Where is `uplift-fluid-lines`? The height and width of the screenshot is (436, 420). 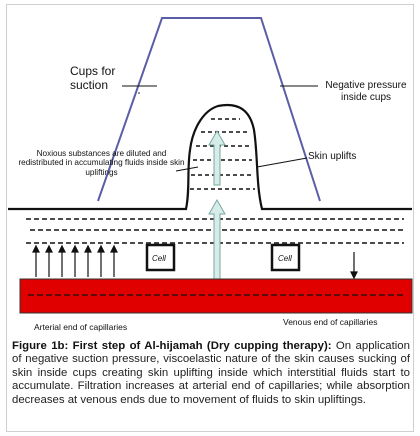
uplift-fluid-lines is located at coordinates (222, 154).